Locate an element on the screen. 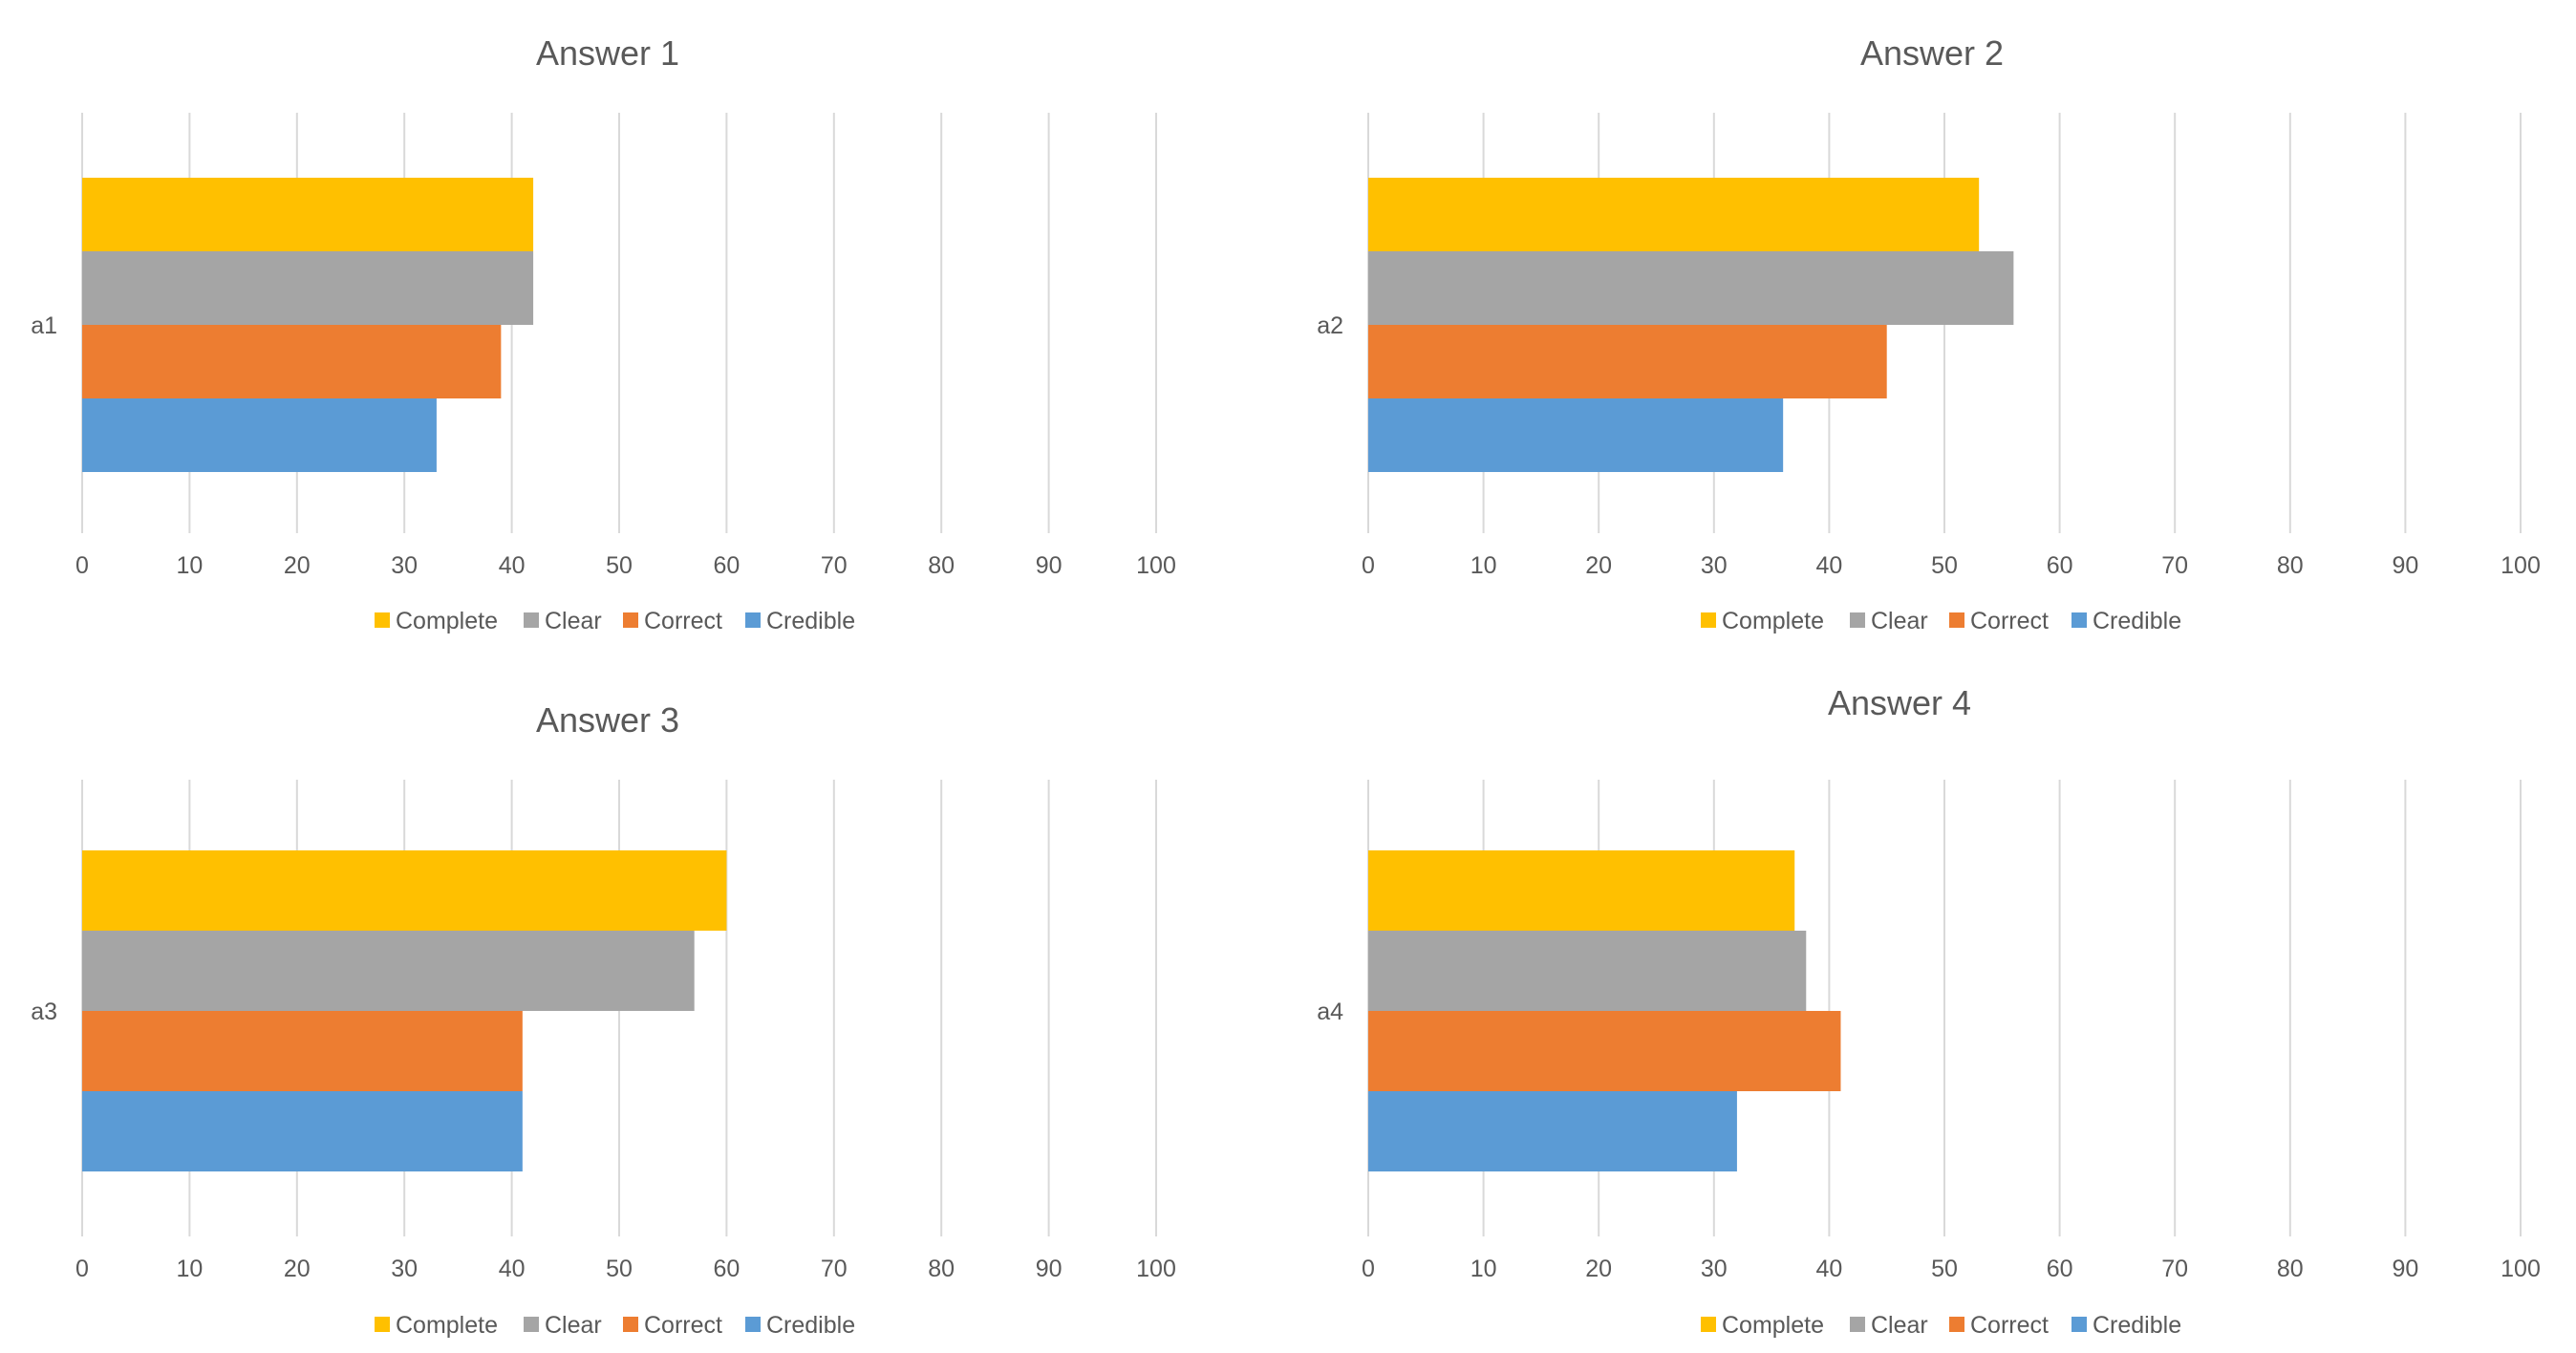  chart-title: Answer 1 is located at coordinates (607, 53).